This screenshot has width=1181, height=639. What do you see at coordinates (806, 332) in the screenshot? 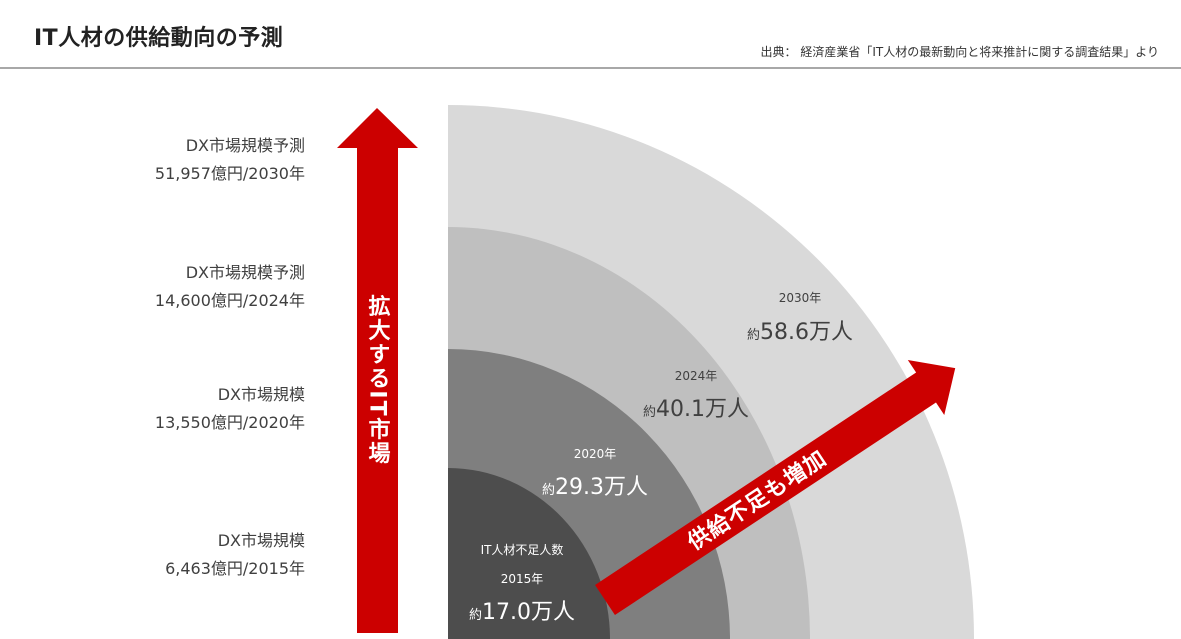
I see `shortage-value: 58.6万人` at bounding box center [806, 332].